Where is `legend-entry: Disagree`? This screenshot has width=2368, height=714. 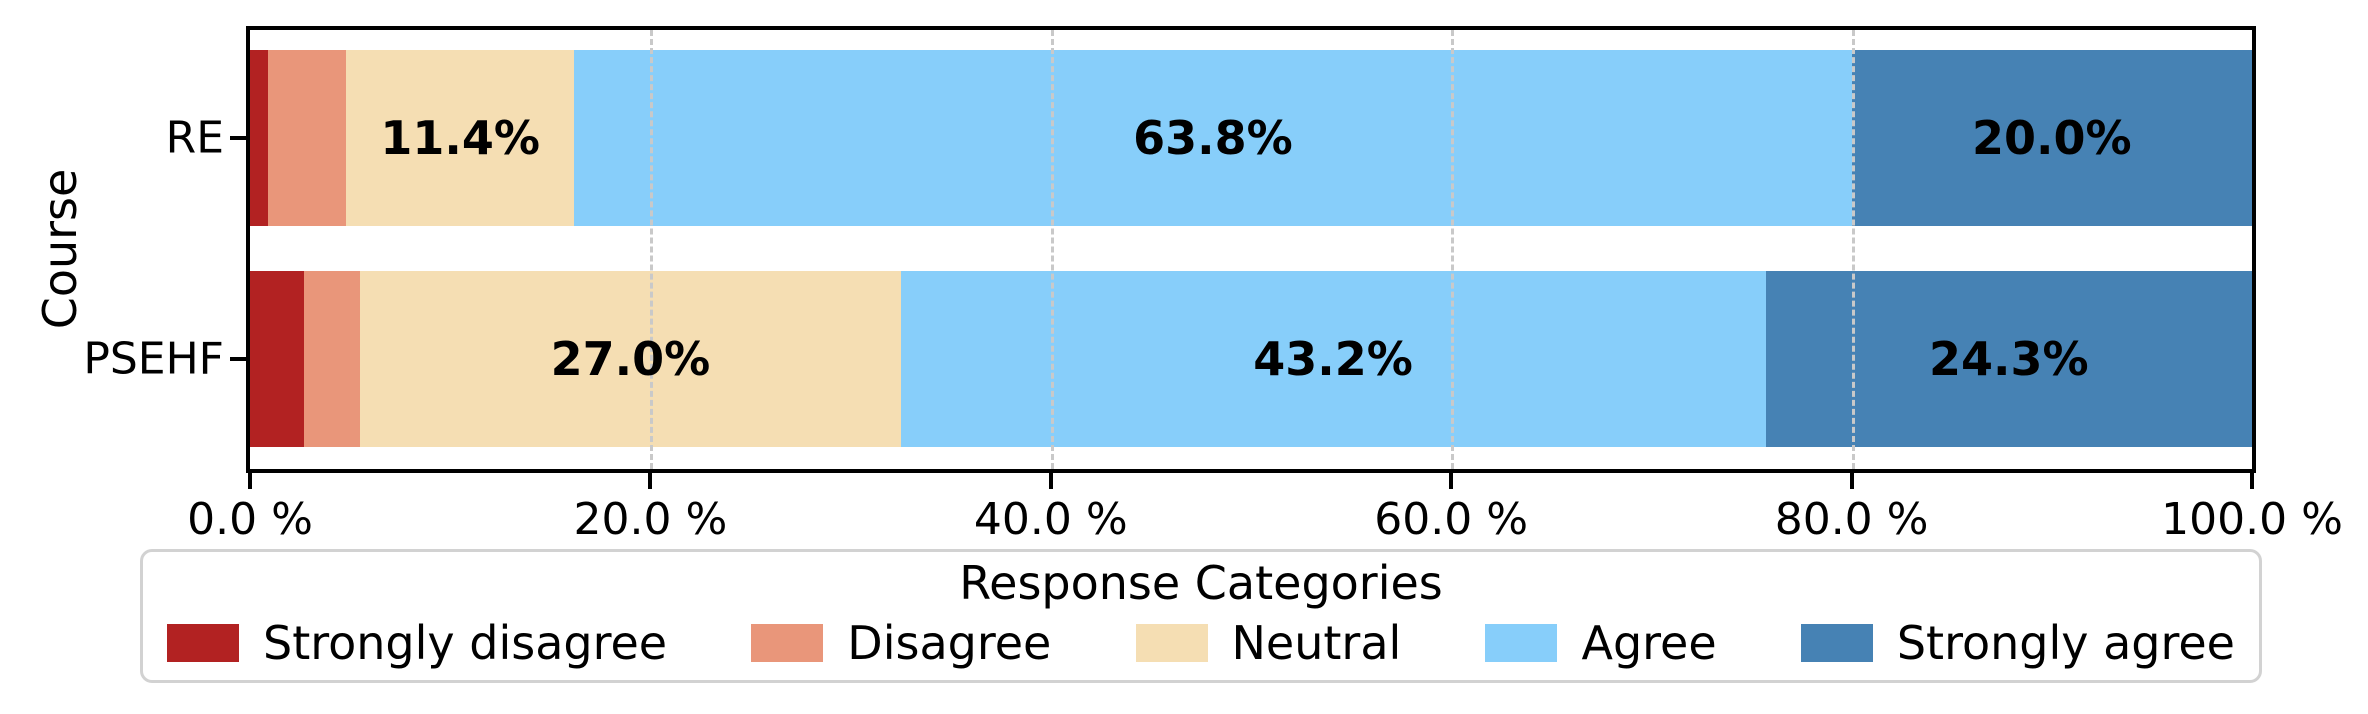 legend-entry: Disagree is located at coordinates (901, 643).